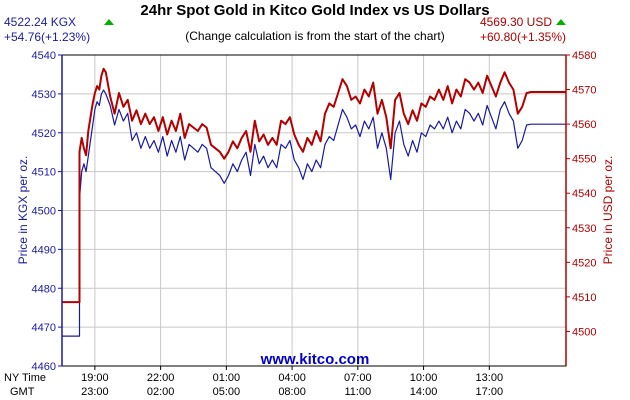  I want to click on gmt-label: GMT, so click(22, 392).